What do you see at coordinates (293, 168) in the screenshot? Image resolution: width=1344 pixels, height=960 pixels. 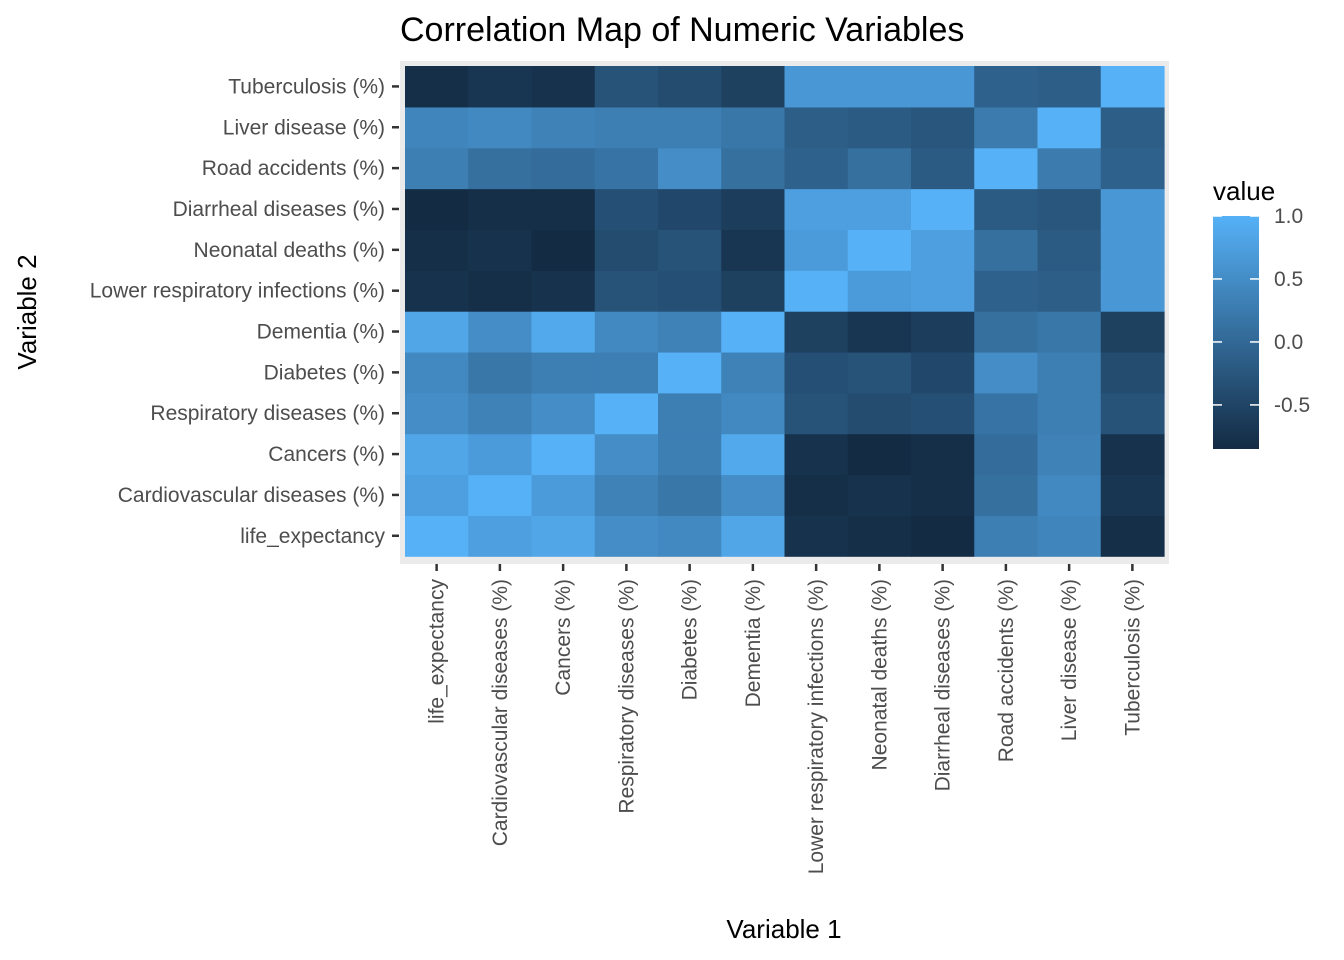 I see `y-tick-label-road-accidents: Road accidents (%)` at bounding box center [293, 168].